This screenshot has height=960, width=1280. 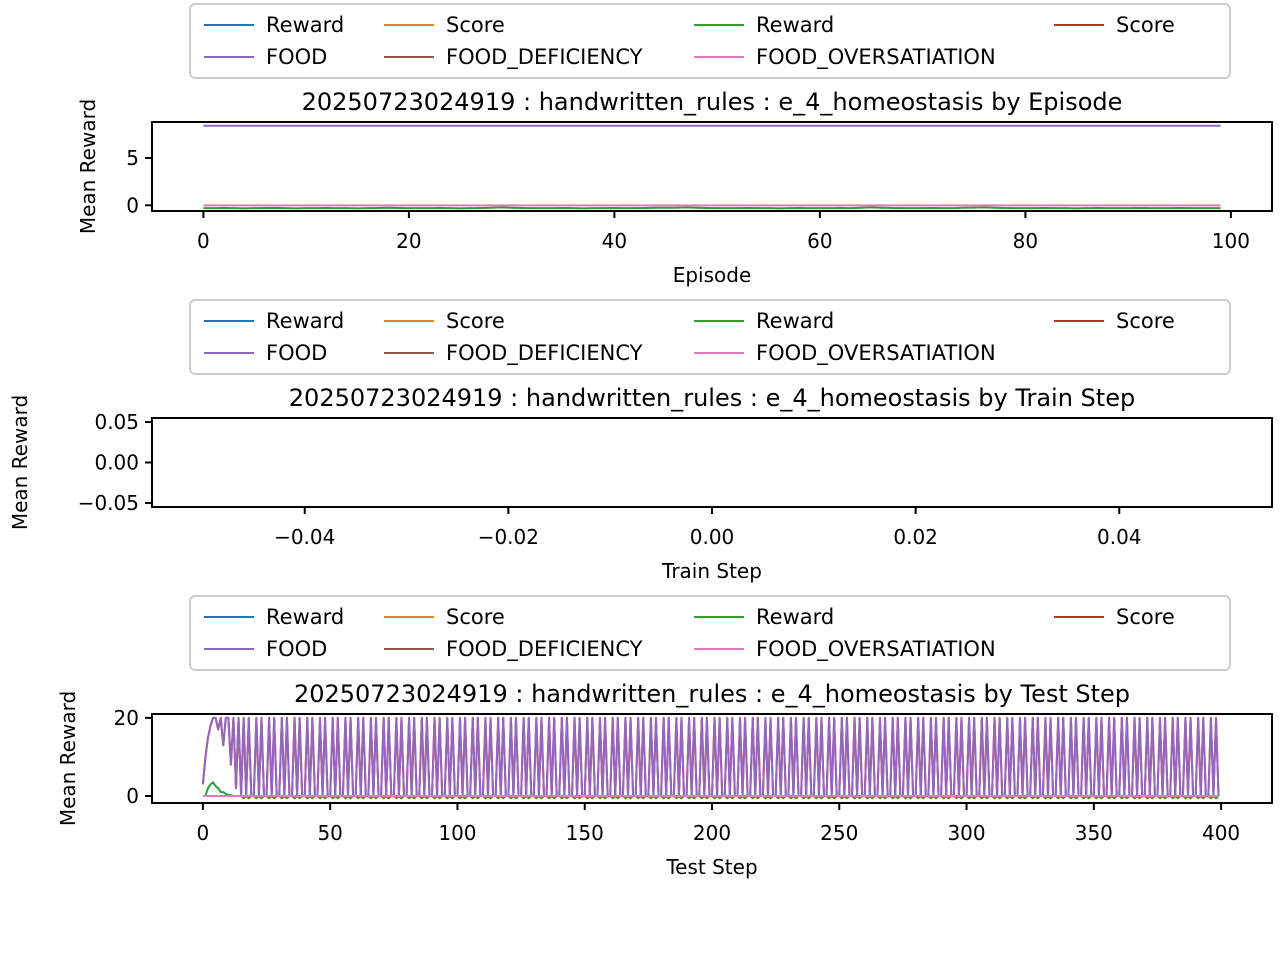 What do you see at coordinates (116, 422) in the screenshot?
I see `y-tick-label: 0.05` at bounding box center [116, 422].